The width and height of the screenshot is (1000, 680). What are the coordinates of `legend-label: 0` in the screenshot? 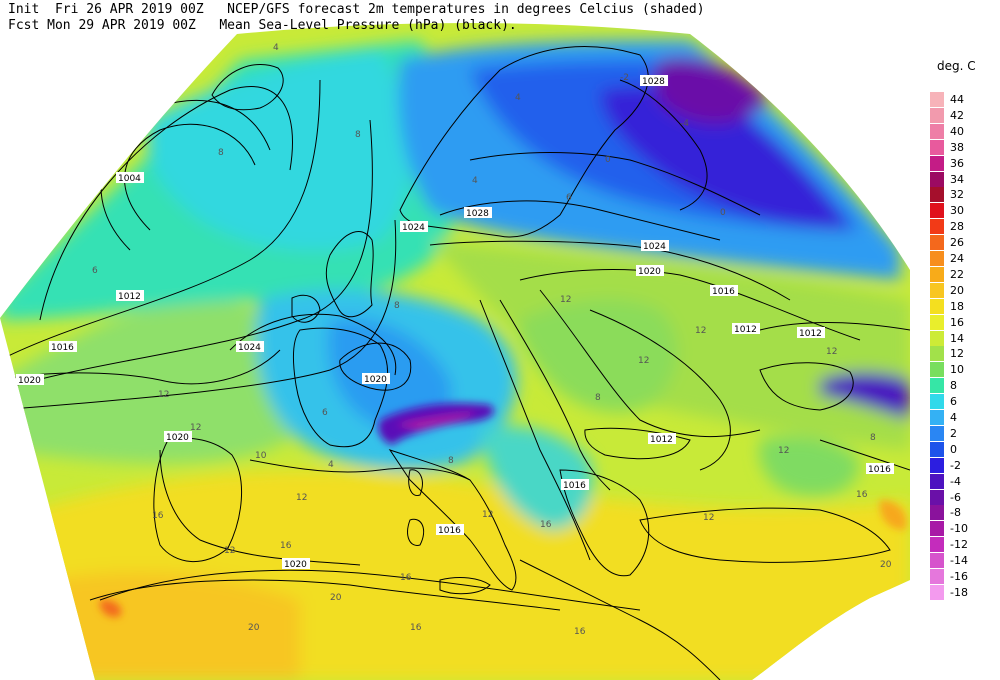 It's located at (953, 449).